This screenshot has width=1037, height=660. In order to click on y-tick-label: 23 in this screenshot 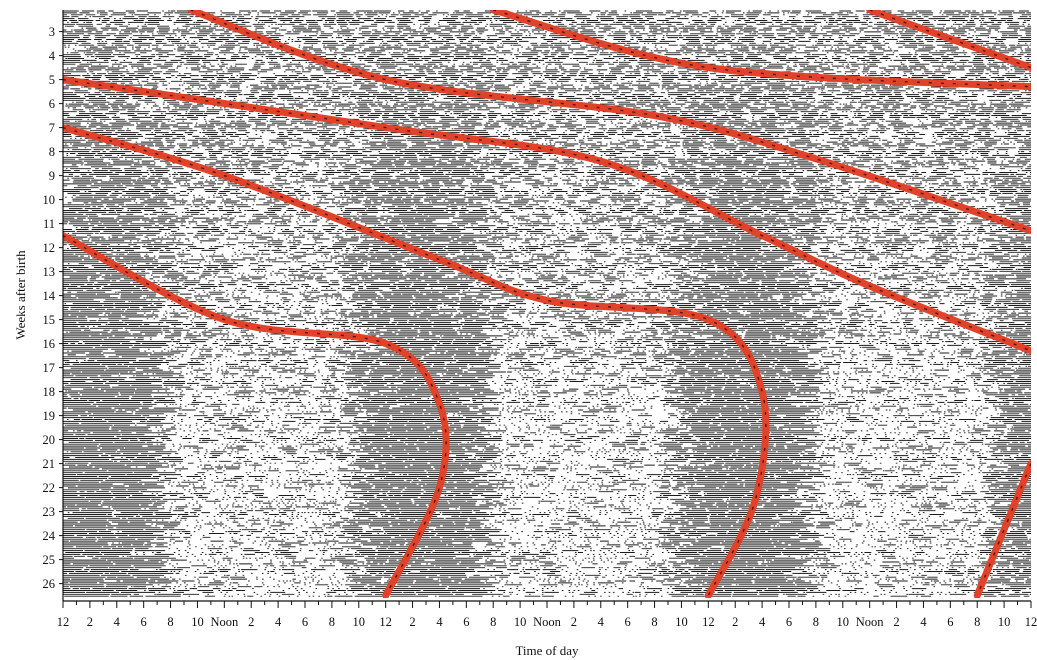, I will do `click(49, 512)`.